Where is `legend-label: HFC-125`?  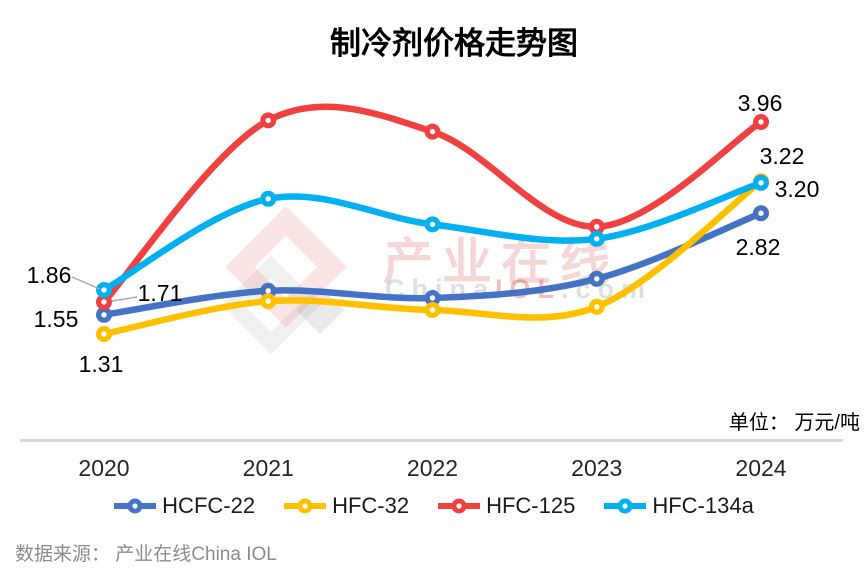 legend-label: HFC-125 is located at coordinates (531, 505).